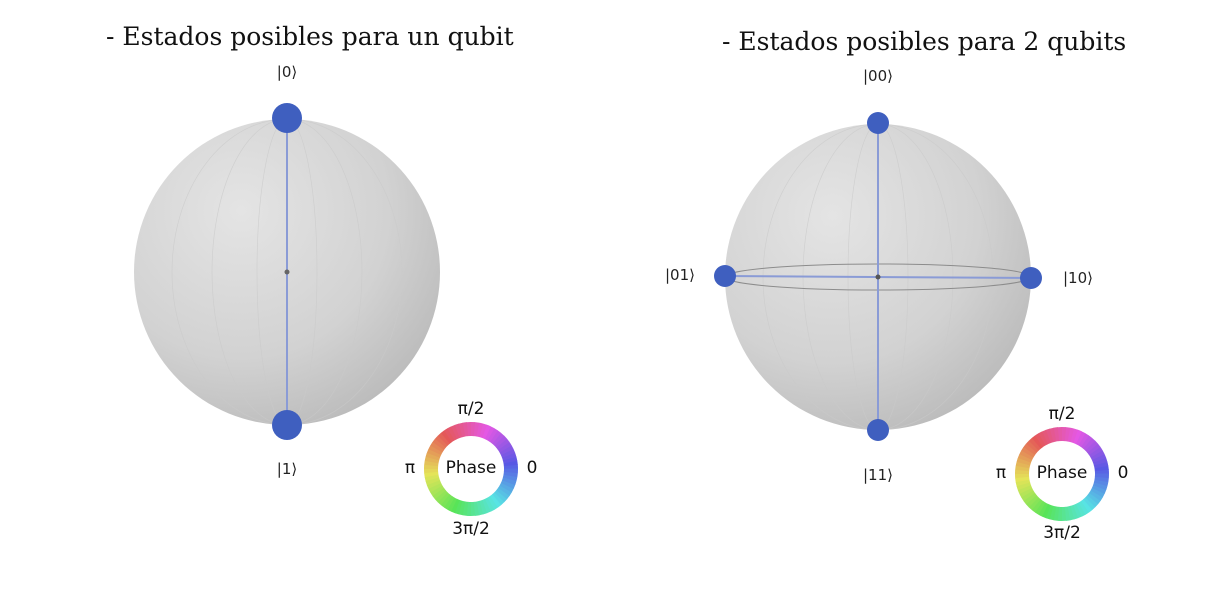 The height and width of the screenshot is (608, 1220). Describe the element at coordinates (878, 276) in the screenshot. I see `qsphere-two-qubits` at that location.